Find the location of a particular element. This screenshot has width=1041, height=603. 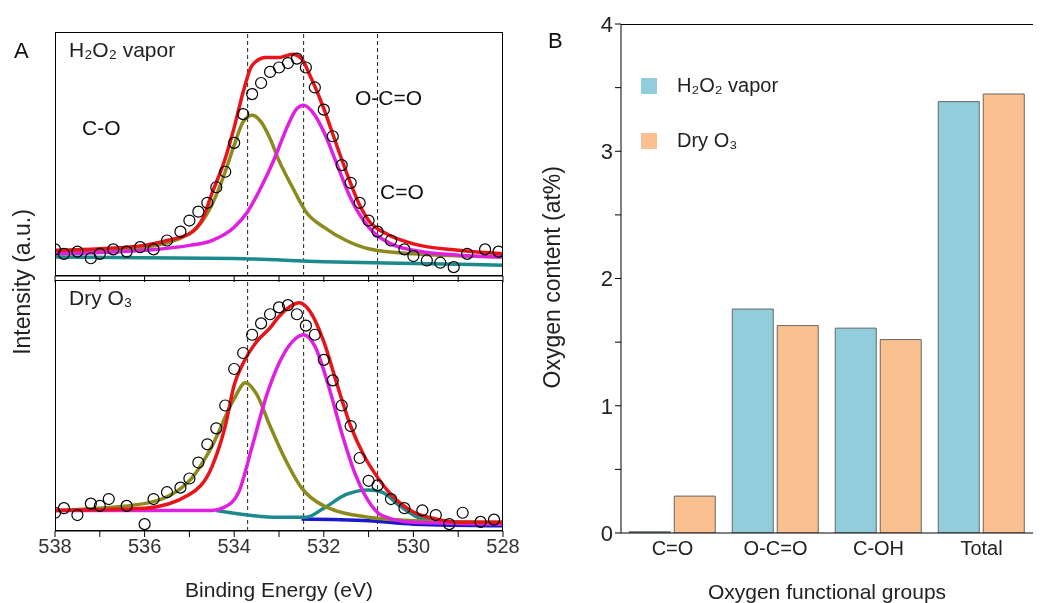

y-tick-label: 3 is located at coordinates (606, 152).